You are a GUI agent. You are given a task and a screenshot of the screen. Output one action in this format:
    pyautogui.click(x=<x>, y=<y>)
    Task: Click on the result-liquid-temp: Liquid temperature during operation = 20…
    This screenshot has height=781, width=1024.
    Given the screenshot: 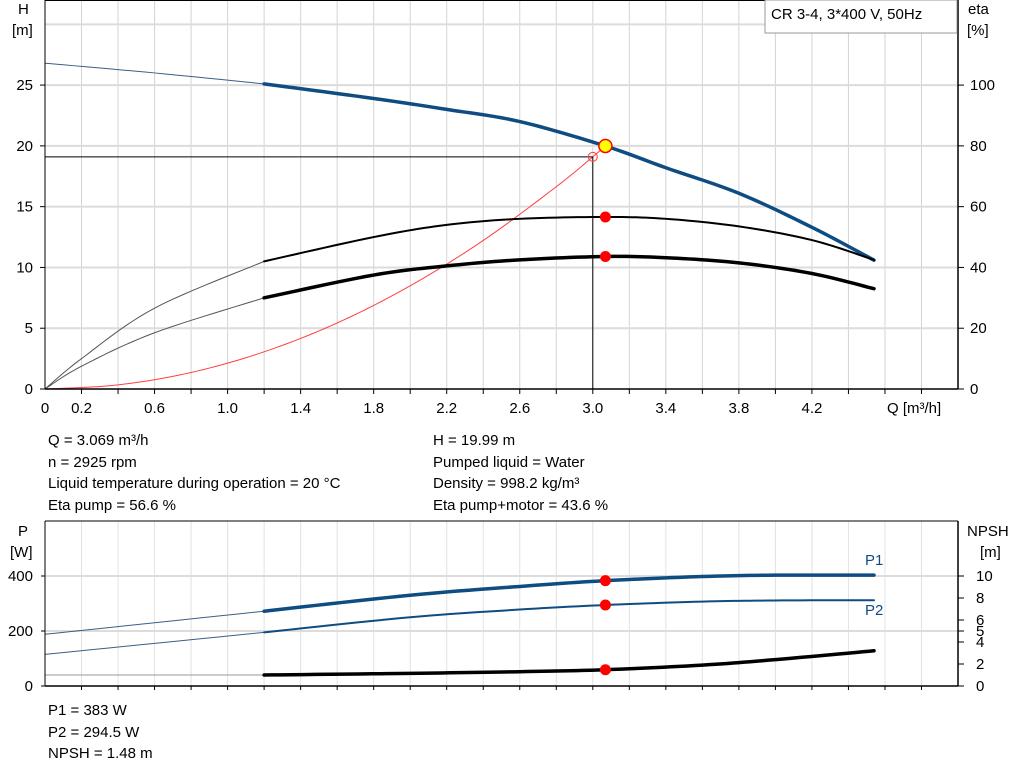 What is the action you would take?
    pyautogui.click(x=194, y=483)
    